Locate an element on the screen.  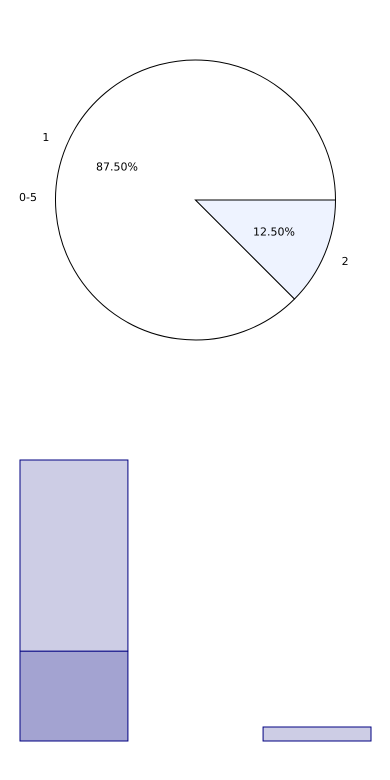
text: 0-5 is located at coordinates (28, 197).